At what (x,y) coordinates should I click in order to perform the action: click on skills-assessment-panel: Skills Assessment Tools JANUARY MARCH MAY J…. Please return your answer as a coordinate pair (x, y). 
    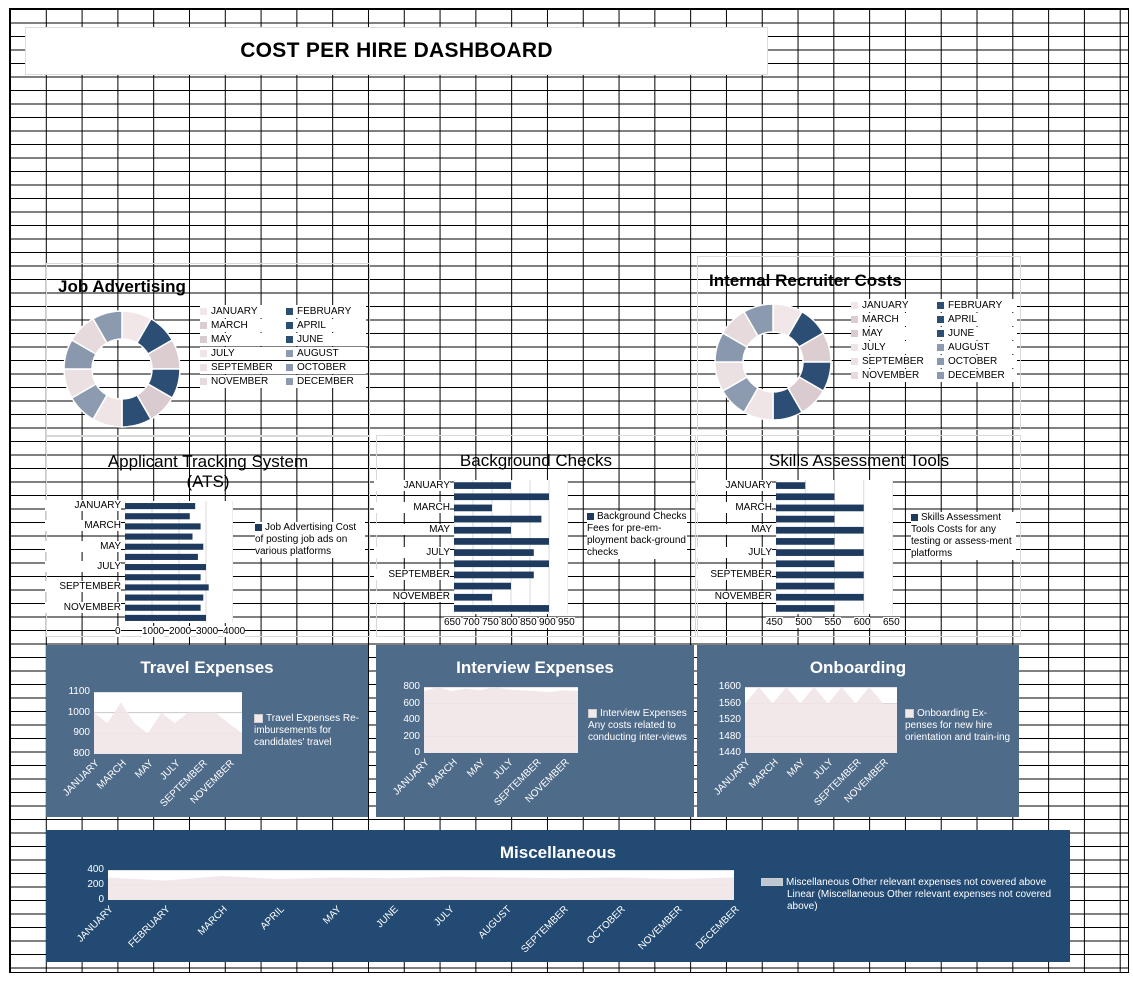
    Looking at the image, I should click on (858, 536).